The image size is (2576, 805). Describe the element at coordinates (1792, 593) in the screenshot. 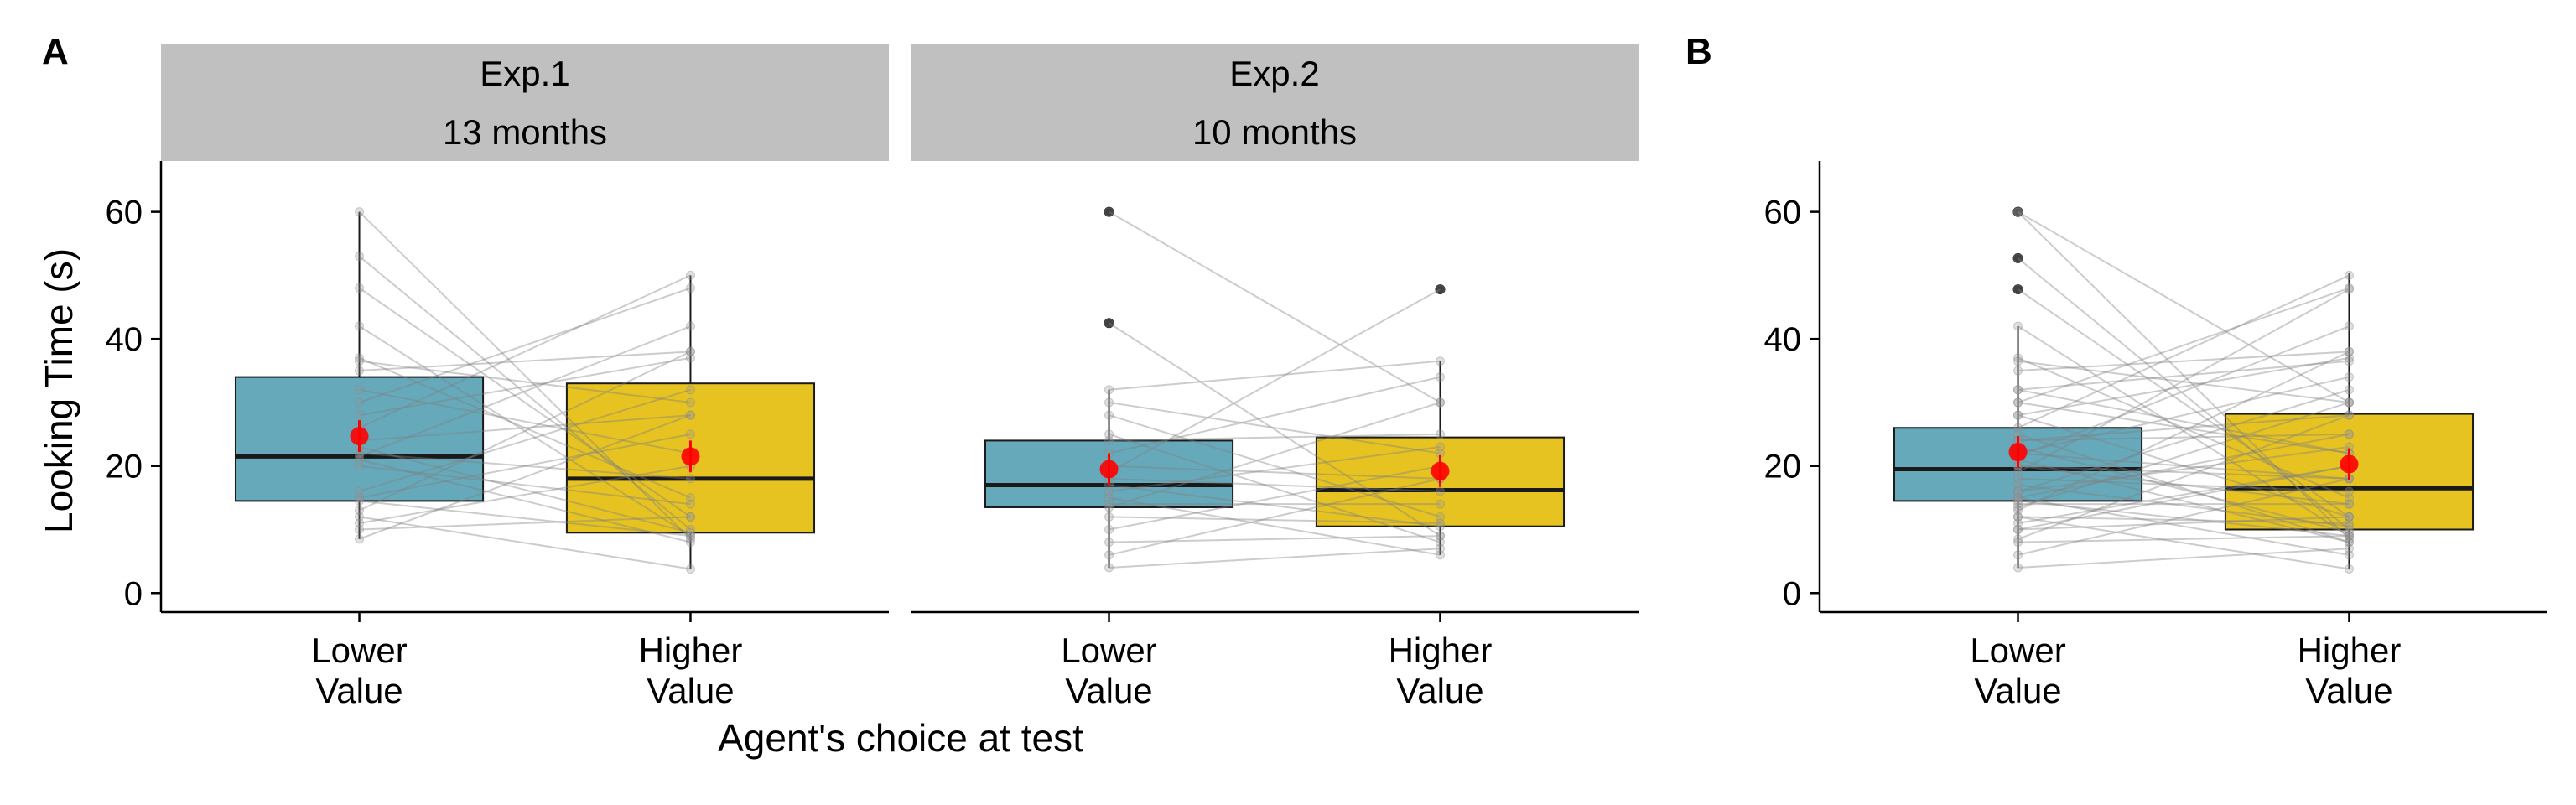

I see `y-tick-label: 0` at that location.